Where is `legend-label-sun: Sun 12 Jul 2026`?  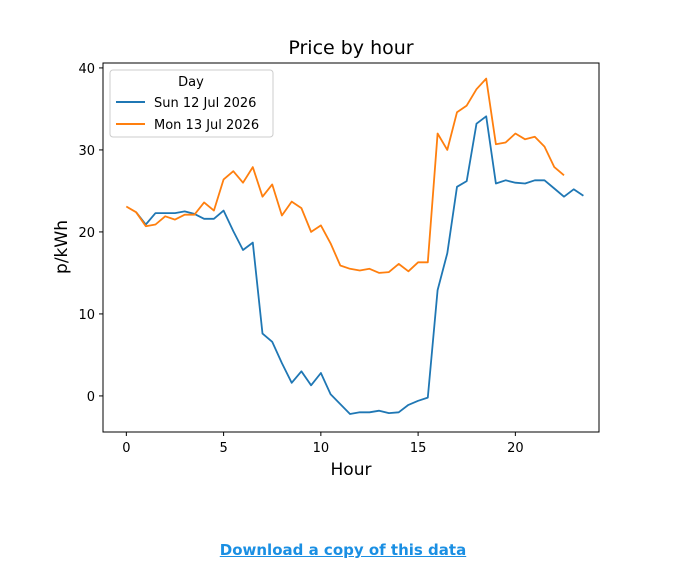 legend-label-sun: Sun 12 Jul 2026 is located at coordinates (205, 103).